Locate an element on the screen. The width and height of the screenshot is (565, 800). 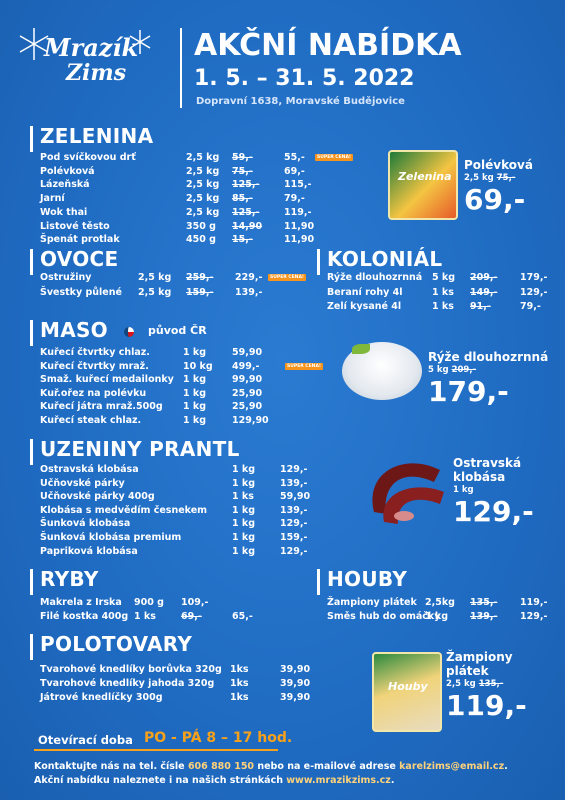
row-old: 259,- is located at coordinates (200, 277).